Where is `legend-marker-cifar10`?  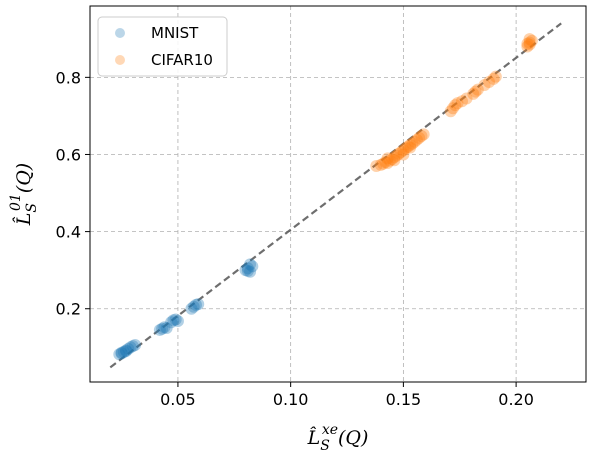
legend-marker-cifar10 is located at coordinates (120, 60).